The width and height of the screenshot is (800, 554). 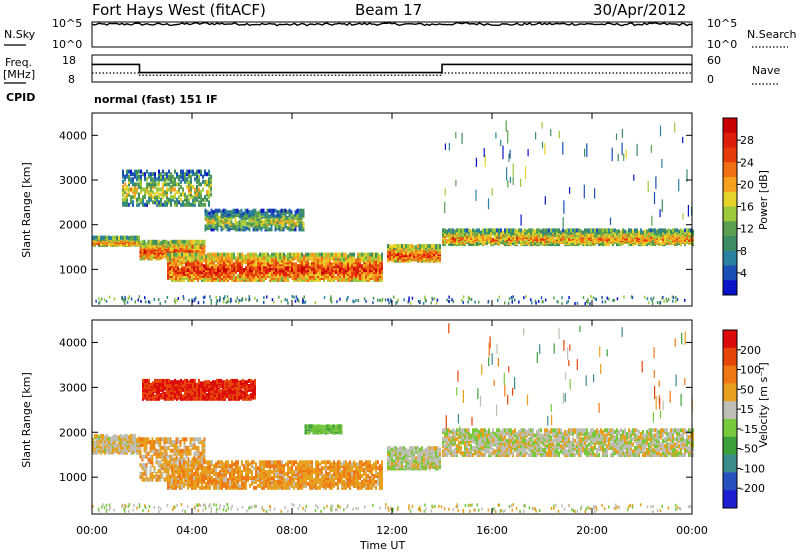 What do you see at coordinates (382, 545) in the screenshot?
I see `x-axis-label: Time UT` at bounding box center [382, 545].